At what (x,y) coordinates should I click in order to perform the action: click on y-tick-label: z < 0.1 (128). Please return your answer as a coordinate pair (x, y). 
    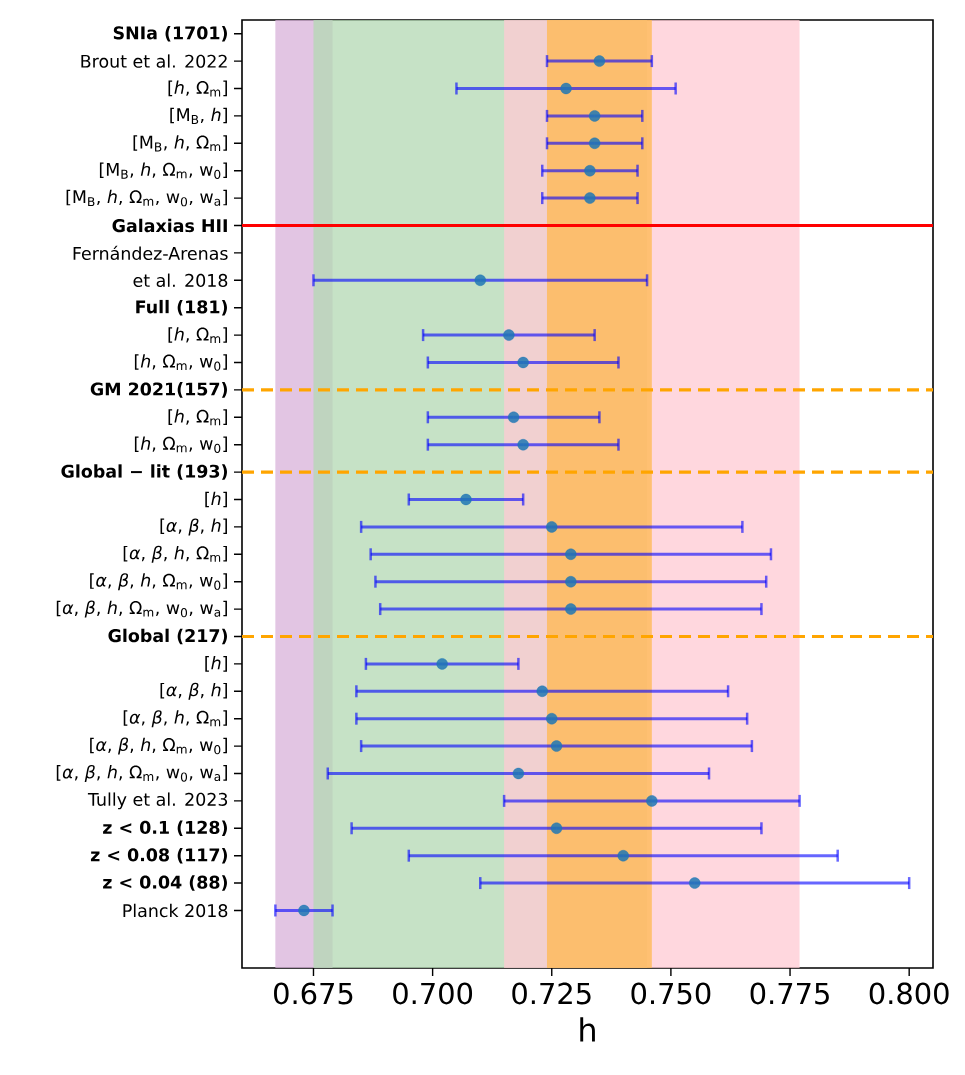
    Looking at the image, I should click on (165, 828).